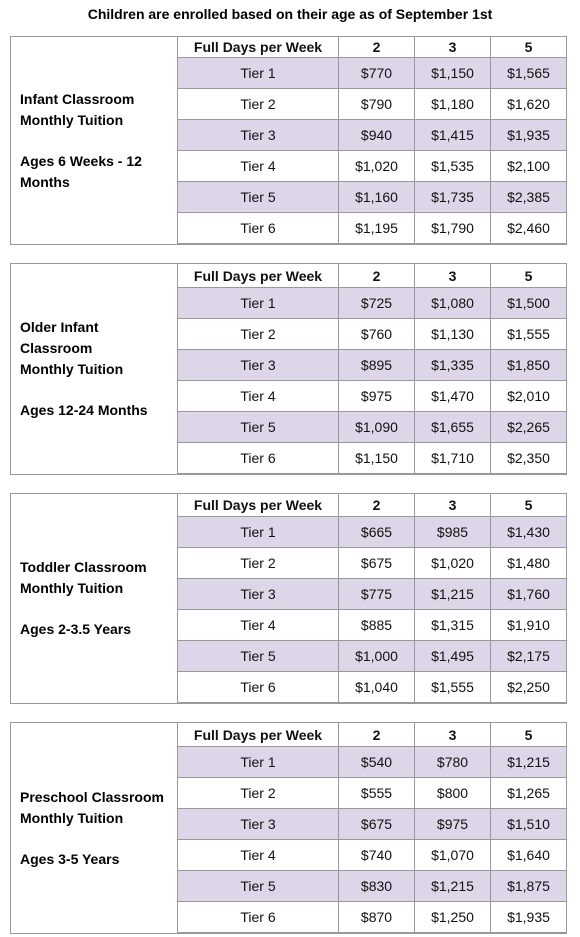 Image resolution: width=580 pixels, height=937 pixels. Describe the element at coordinates (528, 563) in the screenshot. I see `tuition-price: $1,480` at that location.